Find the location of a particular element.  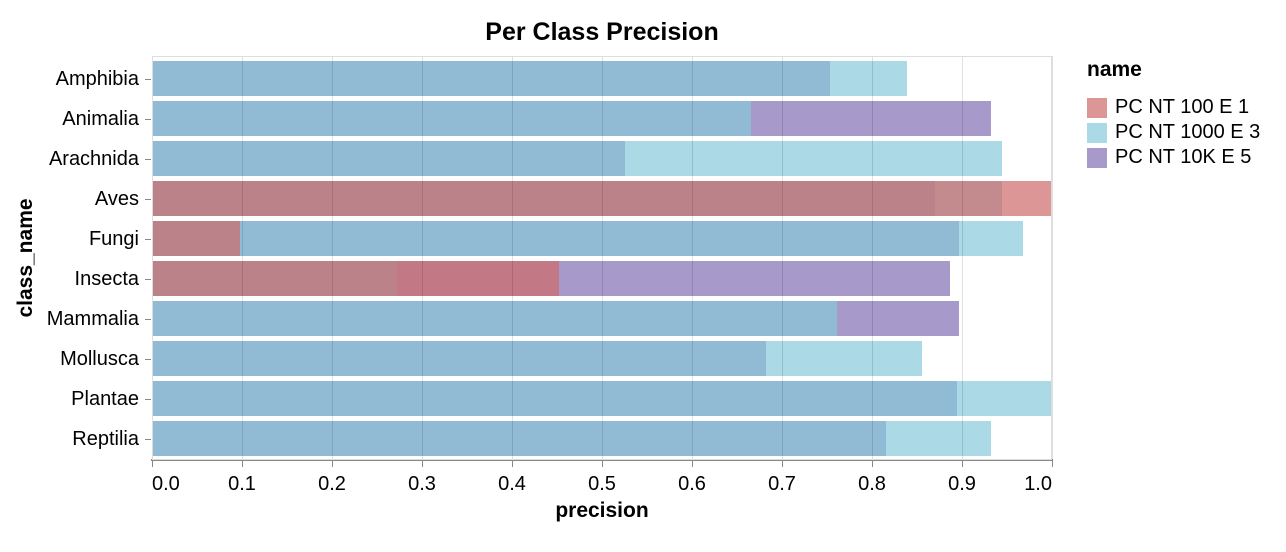

x-axis-title: precision is located at coordinates (602, 510).